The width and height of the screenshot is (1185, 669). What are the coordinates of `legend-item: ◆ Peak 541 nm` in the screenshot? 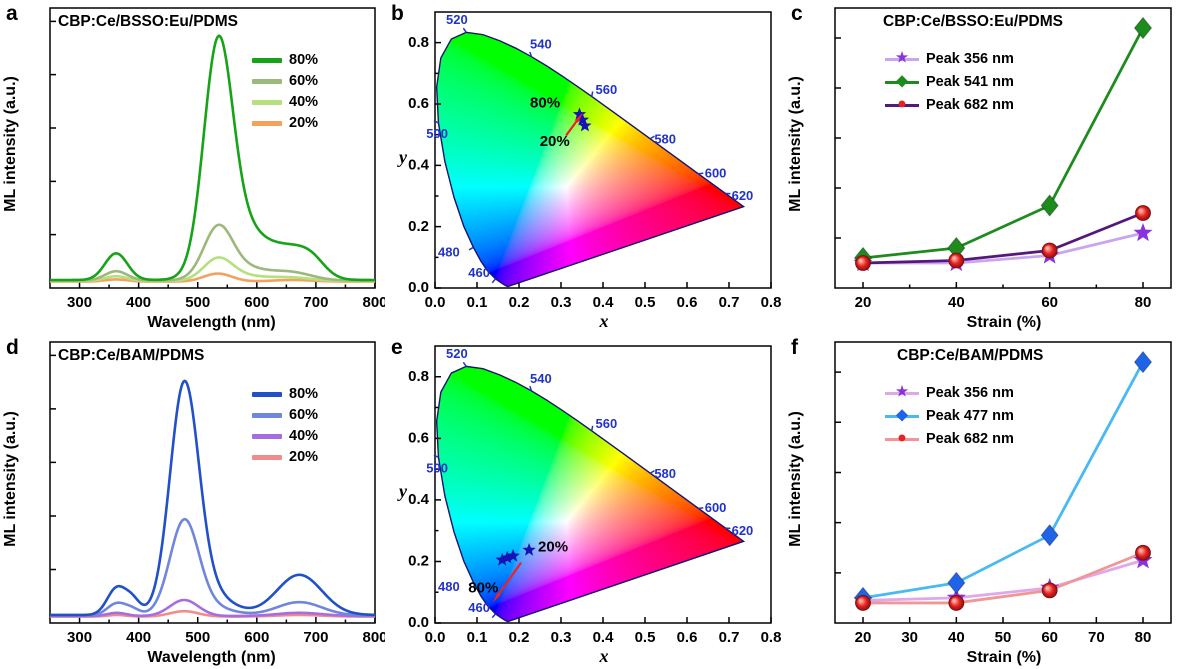 It's located at (949, 82).